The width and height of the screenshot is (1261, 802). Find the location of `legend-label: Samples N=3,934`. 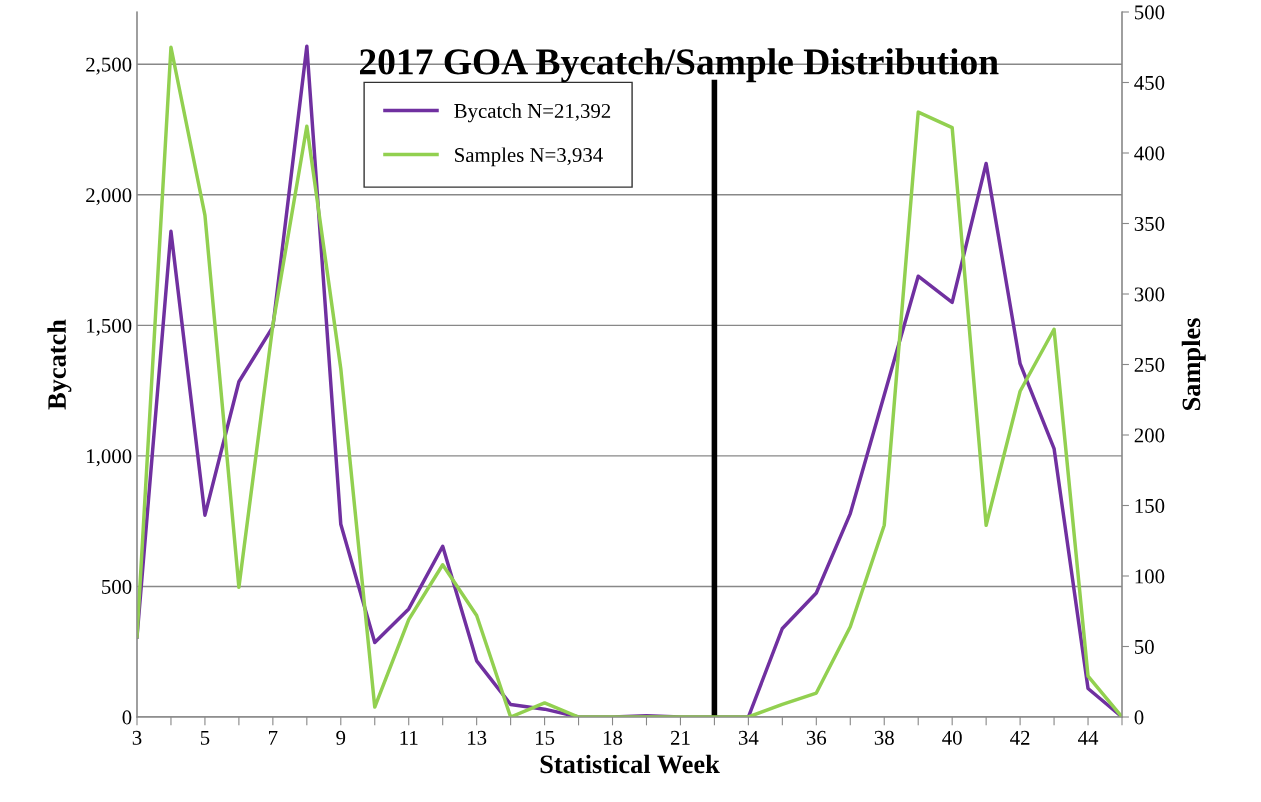

legend-label: Samples N=3,934 is located at coordinates (529, 157).